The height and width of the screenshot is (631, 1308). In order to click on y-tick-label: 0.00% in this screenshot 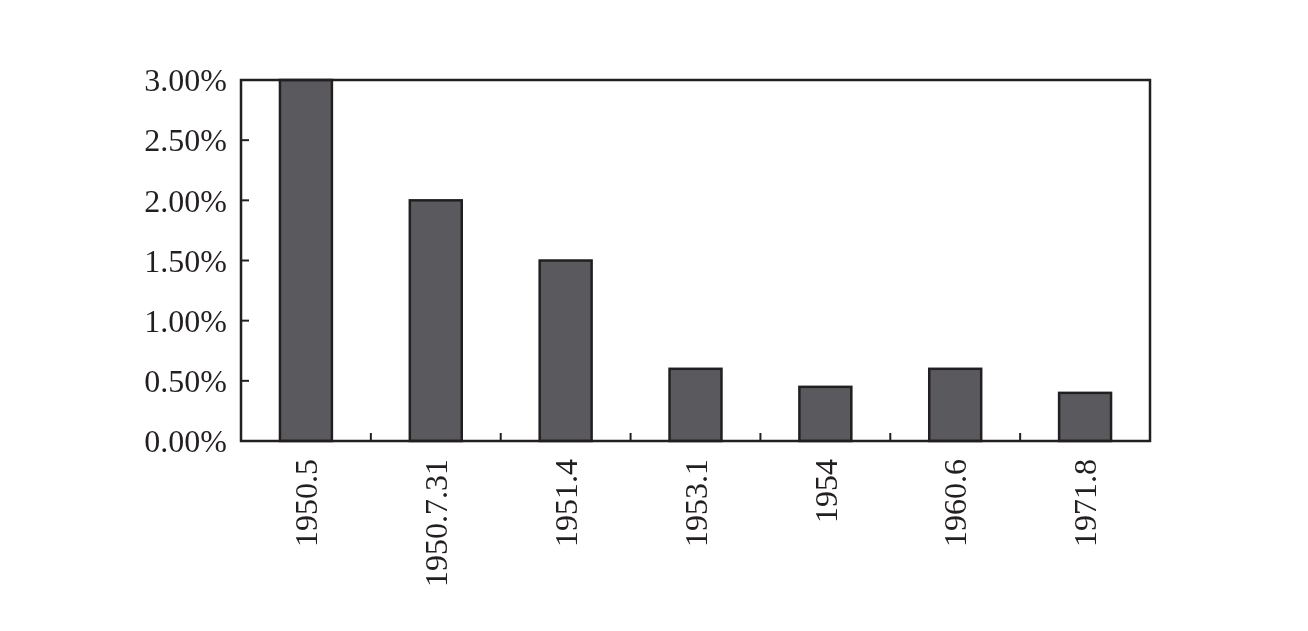, I will do `click(185, 441)`.